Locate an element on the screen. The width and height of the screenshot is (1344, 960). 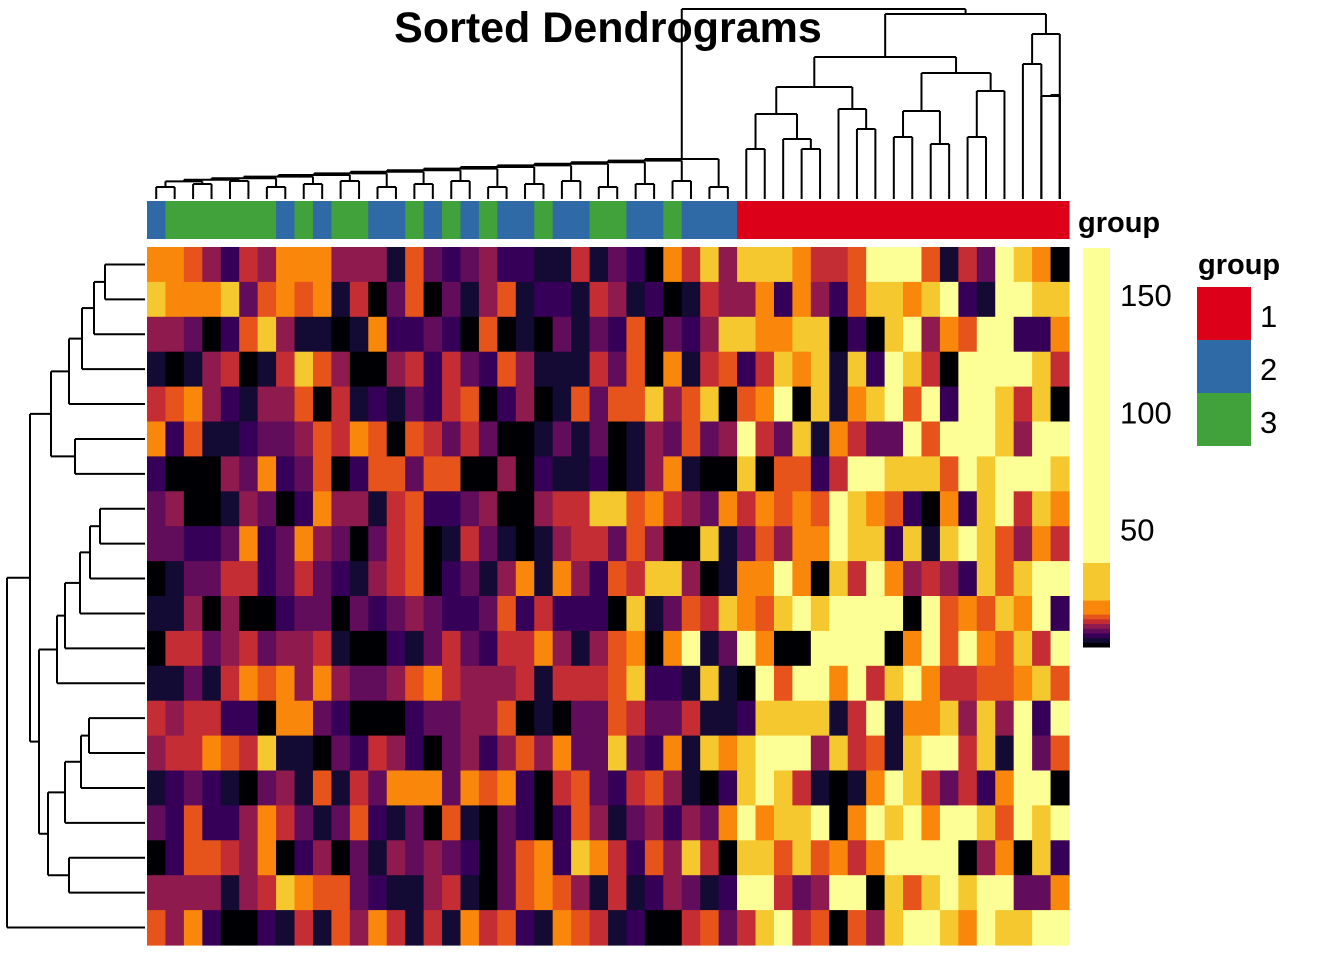
group-legend-swatch is located at coordinates (1224, 366).